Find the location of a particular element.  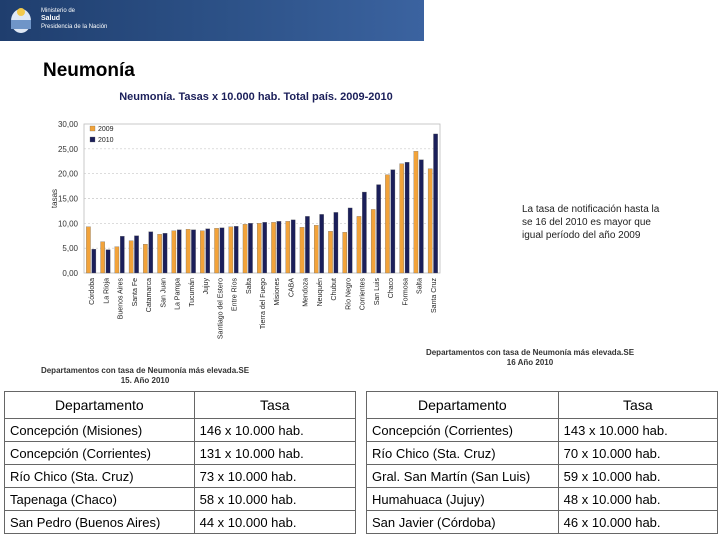

legend-label: 2009 is located at coordinates (106, 129).